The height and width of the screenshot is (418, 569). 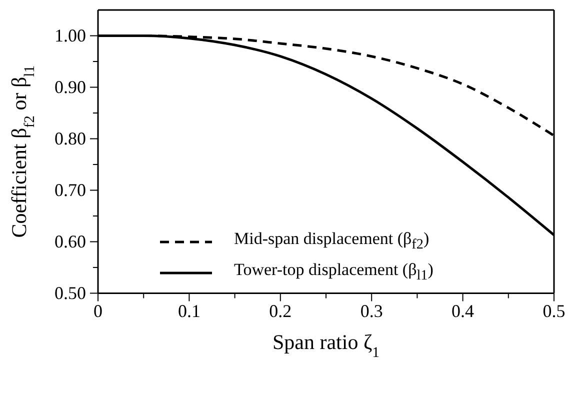 I want to click on x-tick-label: 0.5, so click(x=554, y=311).